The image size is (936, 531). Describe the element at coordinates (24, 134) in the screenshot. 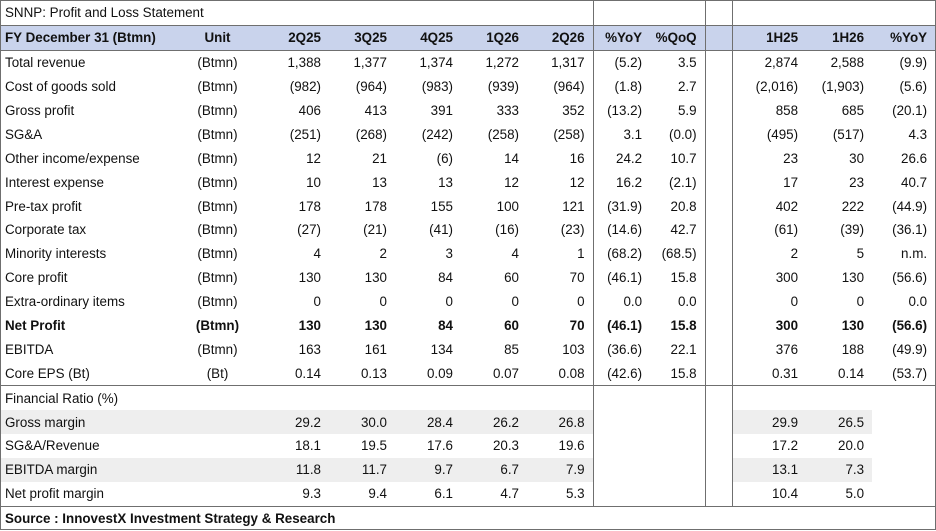

I see `row-label: SG&A` at that location.